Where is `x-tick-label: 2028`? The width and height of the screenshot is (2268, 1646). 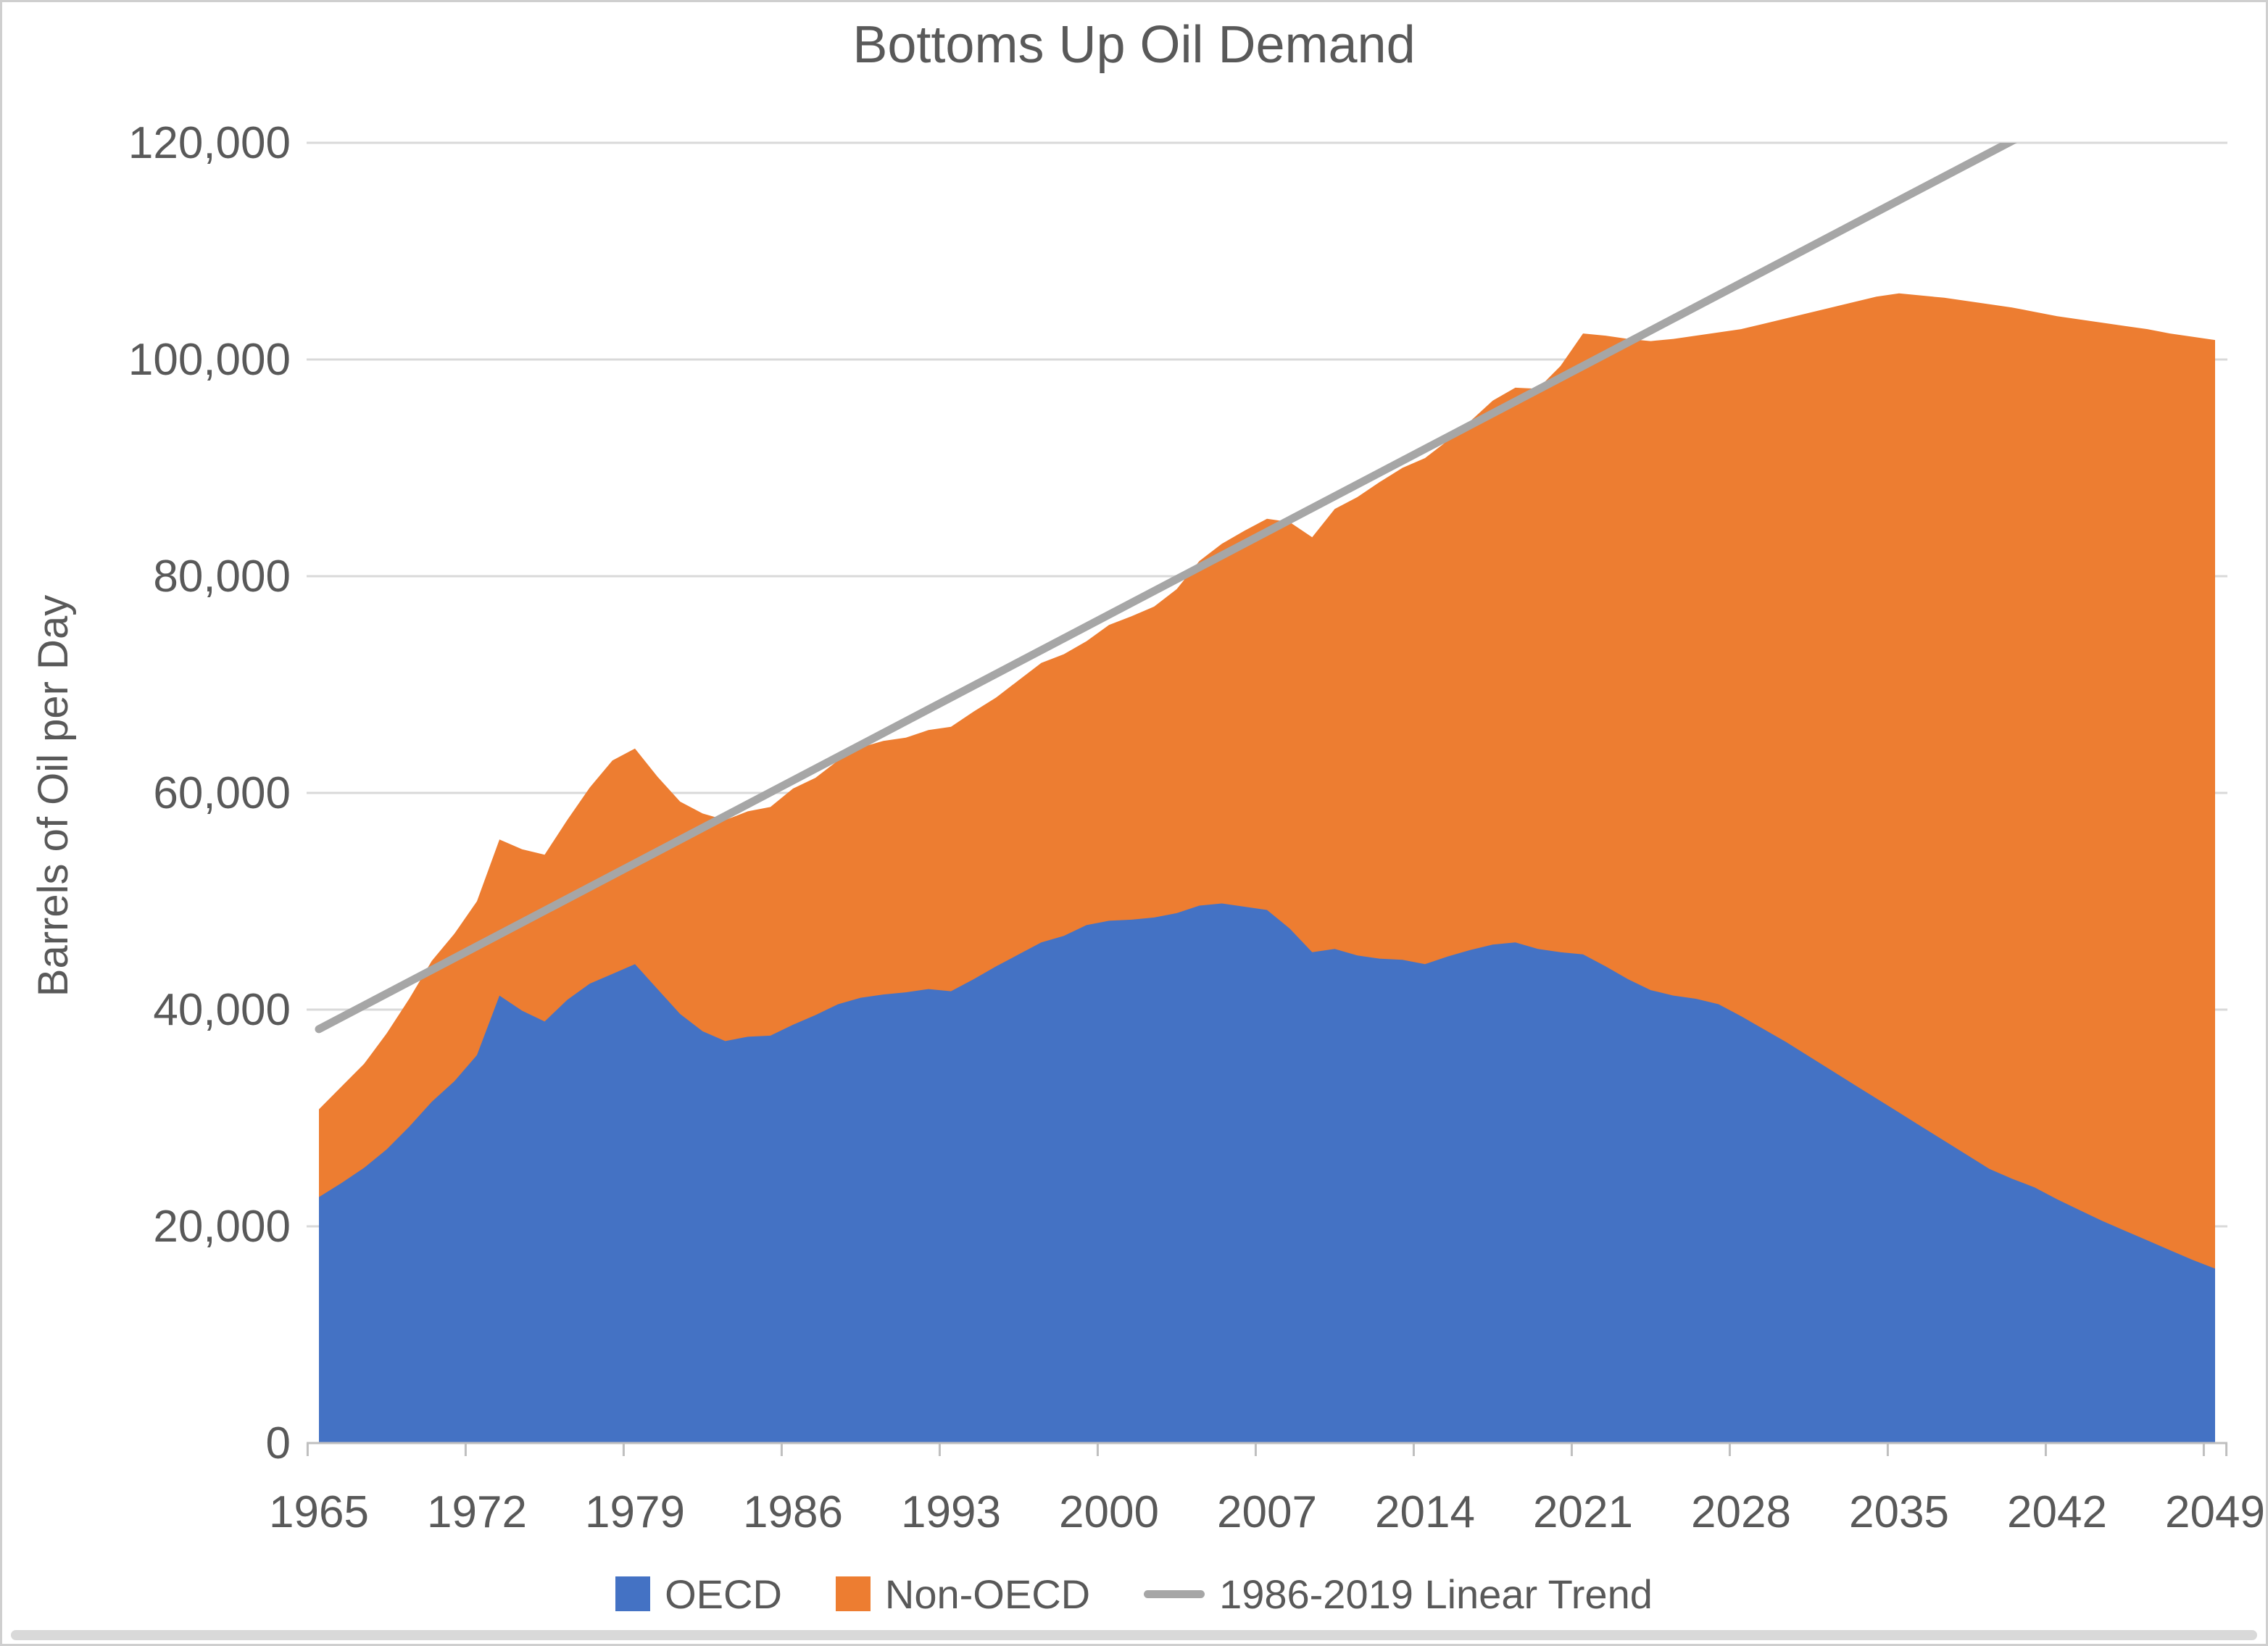
x-tick-label: 2028 is located at coordinates (1741, 1512).